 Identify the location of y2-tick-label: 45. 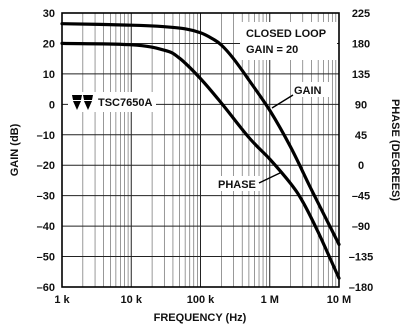
(361, 136).